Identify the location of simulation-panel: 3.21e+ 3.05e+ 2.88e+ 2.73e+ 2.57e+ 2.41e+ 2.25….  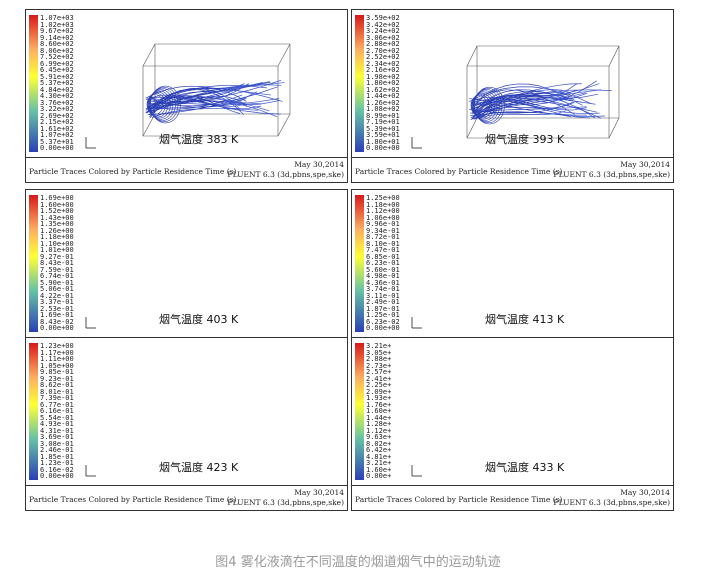
(512, 424).